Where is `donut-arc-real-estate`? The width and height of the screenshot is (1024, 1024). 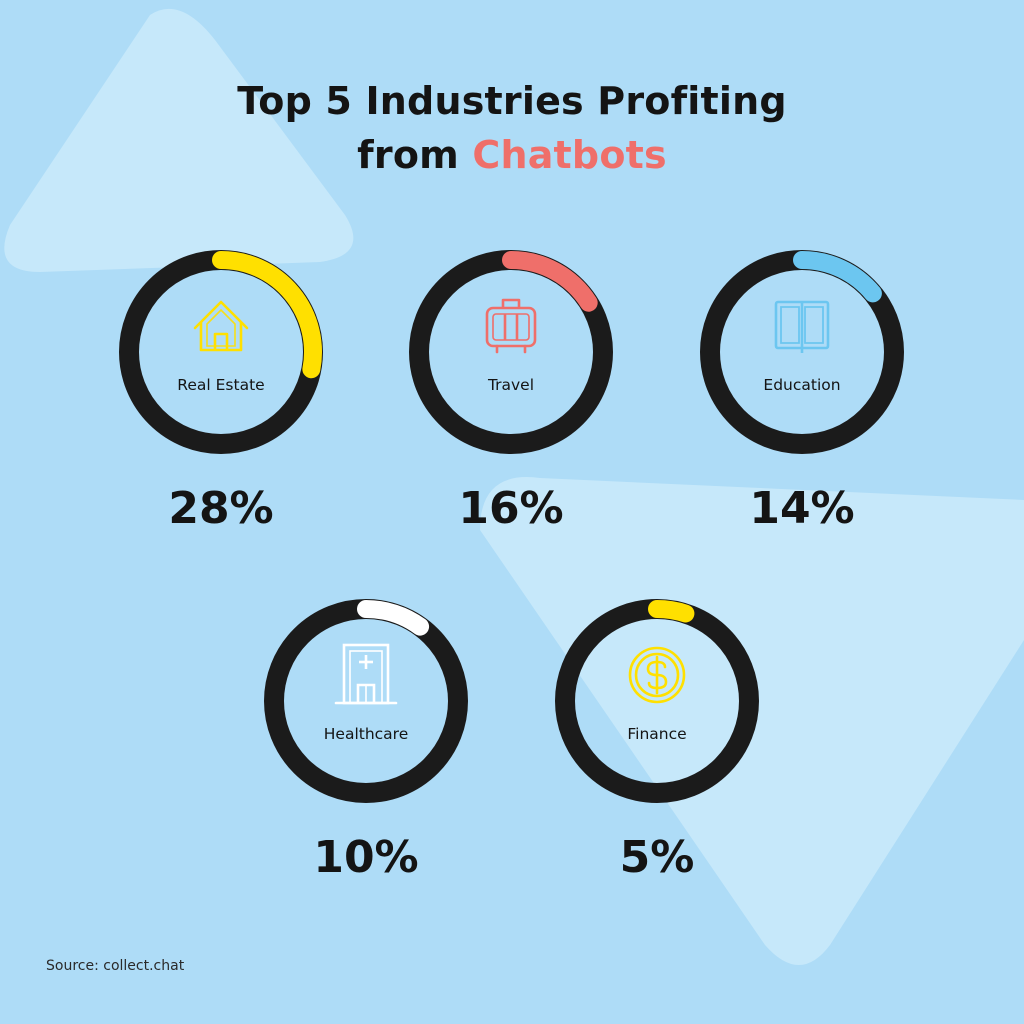 donut-arc-real-estate is located at coordinates (267, 315).